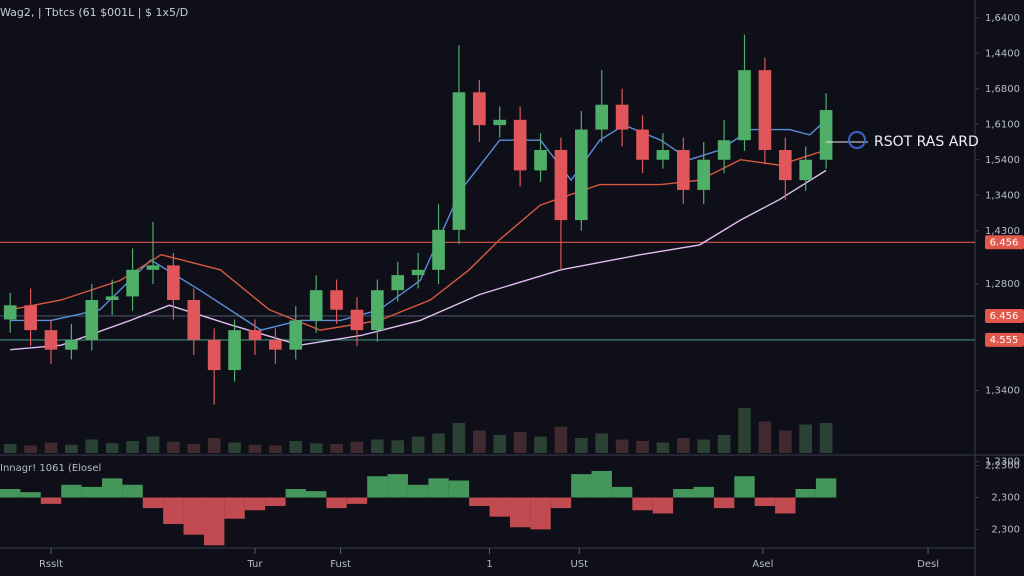 This screenshot has height=576, width=1024. What do you see at coordinates (1002, 160) in the screenshot?
I see `y-tick-label: 1,5400` at bounding box center [1002, 160].